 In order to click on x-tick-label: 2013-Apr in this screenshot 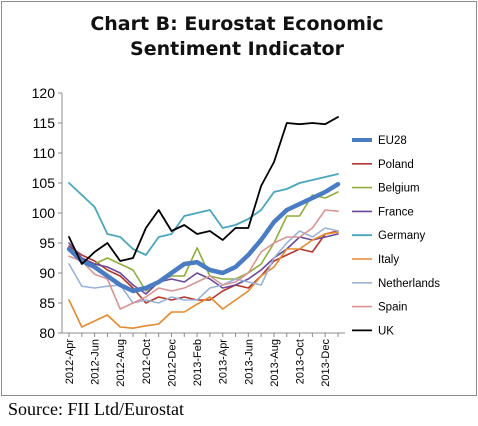, I will do `click(224, 362)`.